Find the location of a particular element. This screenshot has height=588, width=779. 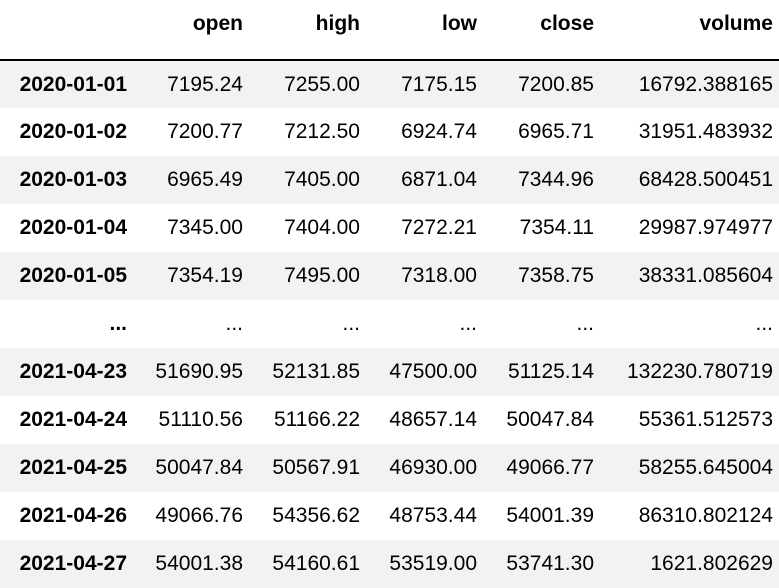

row-index-date: 2020-01-03 is located at coordinates (73, 179).